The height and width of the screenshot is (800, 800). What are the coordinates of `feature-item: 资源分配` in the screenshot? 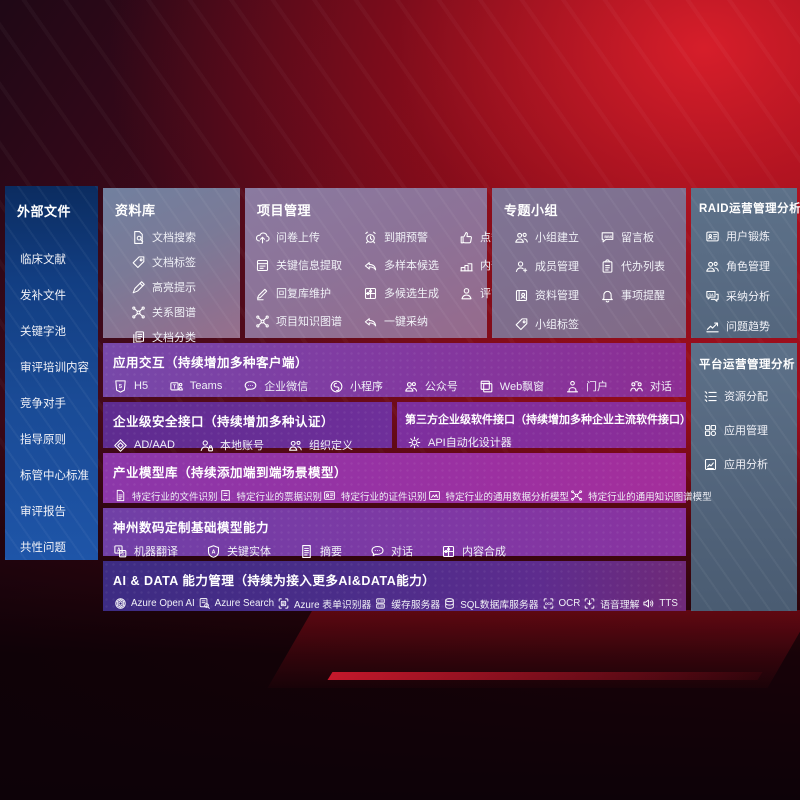 It's located at (750, 396).